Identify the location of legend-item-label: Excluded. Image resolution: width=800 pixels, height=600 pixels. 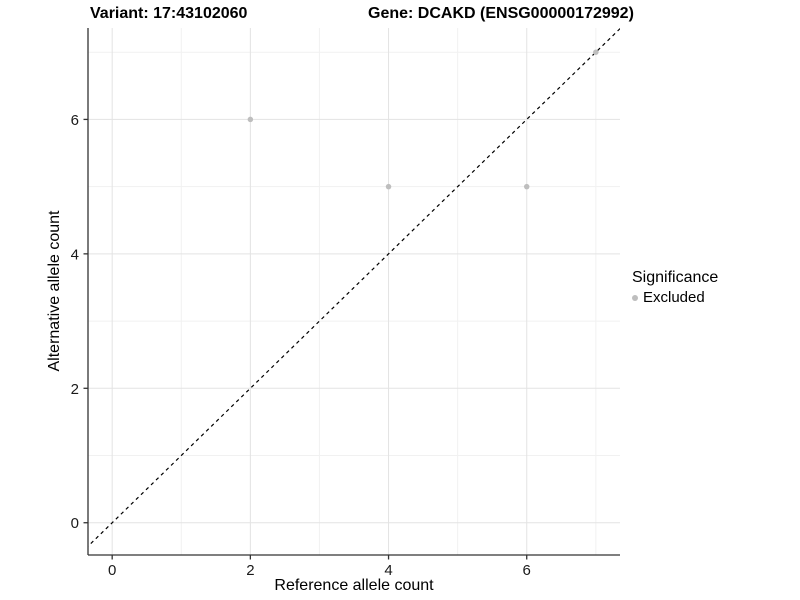
(674, 297).